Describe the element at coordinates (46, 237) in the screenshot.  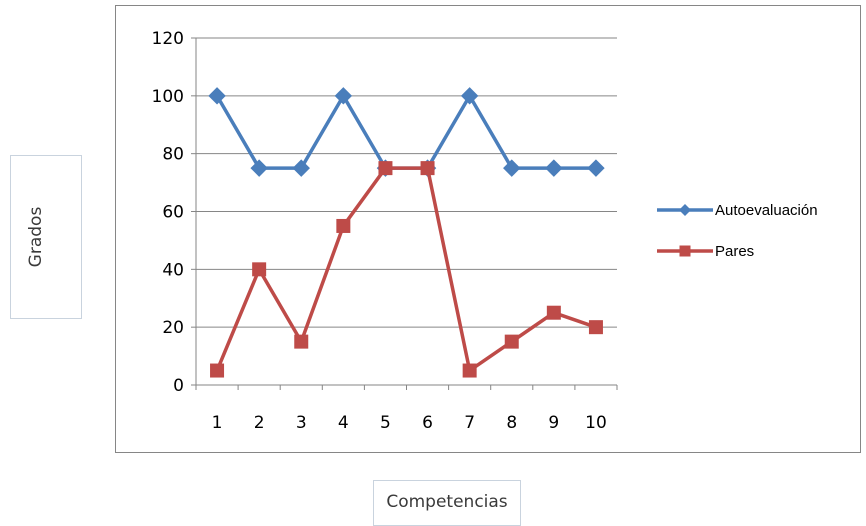
I see `y-axis-title-box` at that location.